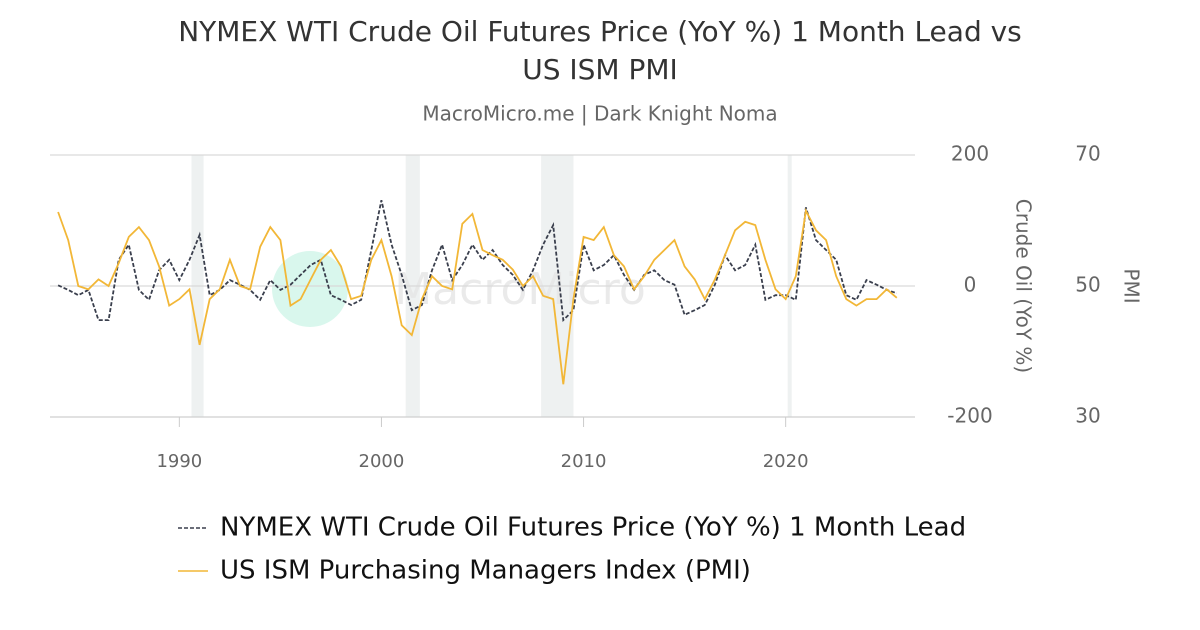 The width and height of the screenshot is (1200, 630). What do you see at coordinates (310, 289) in the screenshot?
I see `watermark-logo` at bounding box center [310, 289].